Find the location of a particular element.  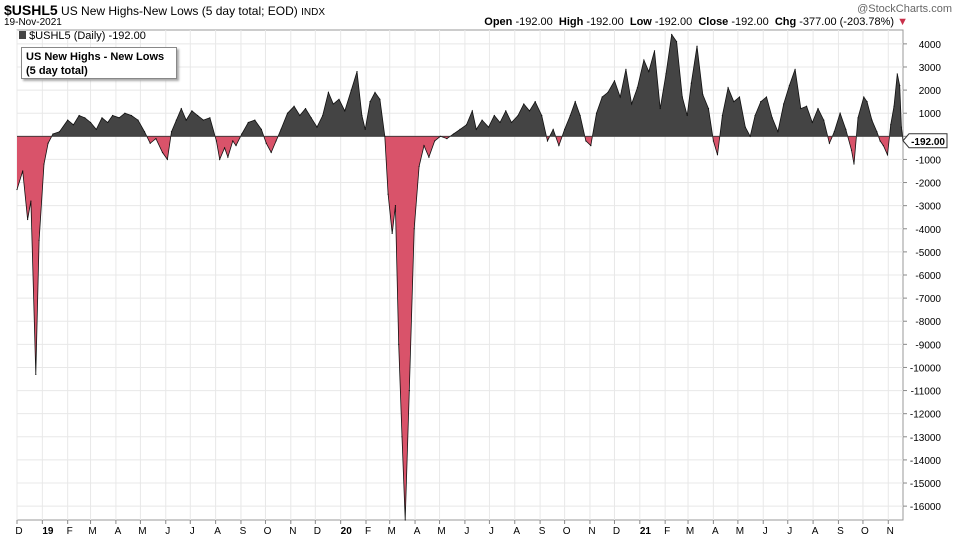

legend-box: US New Highs - New Lows (5 day total) is located at coordinates (99, 63).